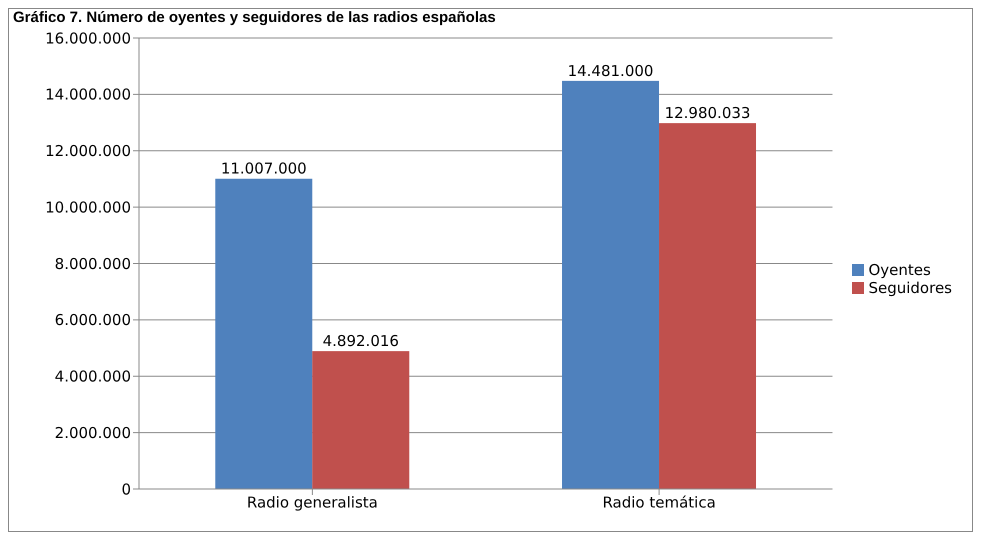 The image size is (983, 549). I want to click on data-label: 12.980.033, so click(707, 113).